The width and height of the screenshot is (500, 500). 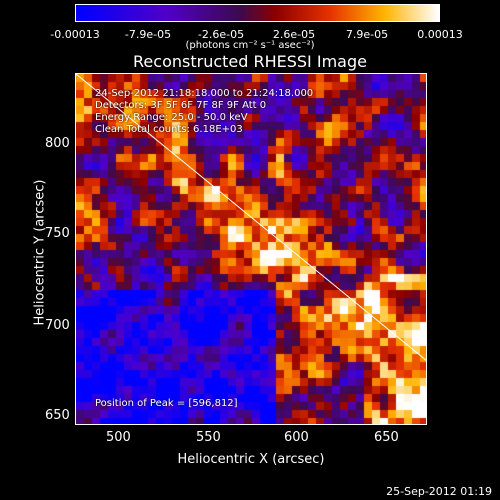 What do you see at coordinates (57, 325) in the screenshot?
I see `y-tick-label: 700` at bounding box center [57, 325].